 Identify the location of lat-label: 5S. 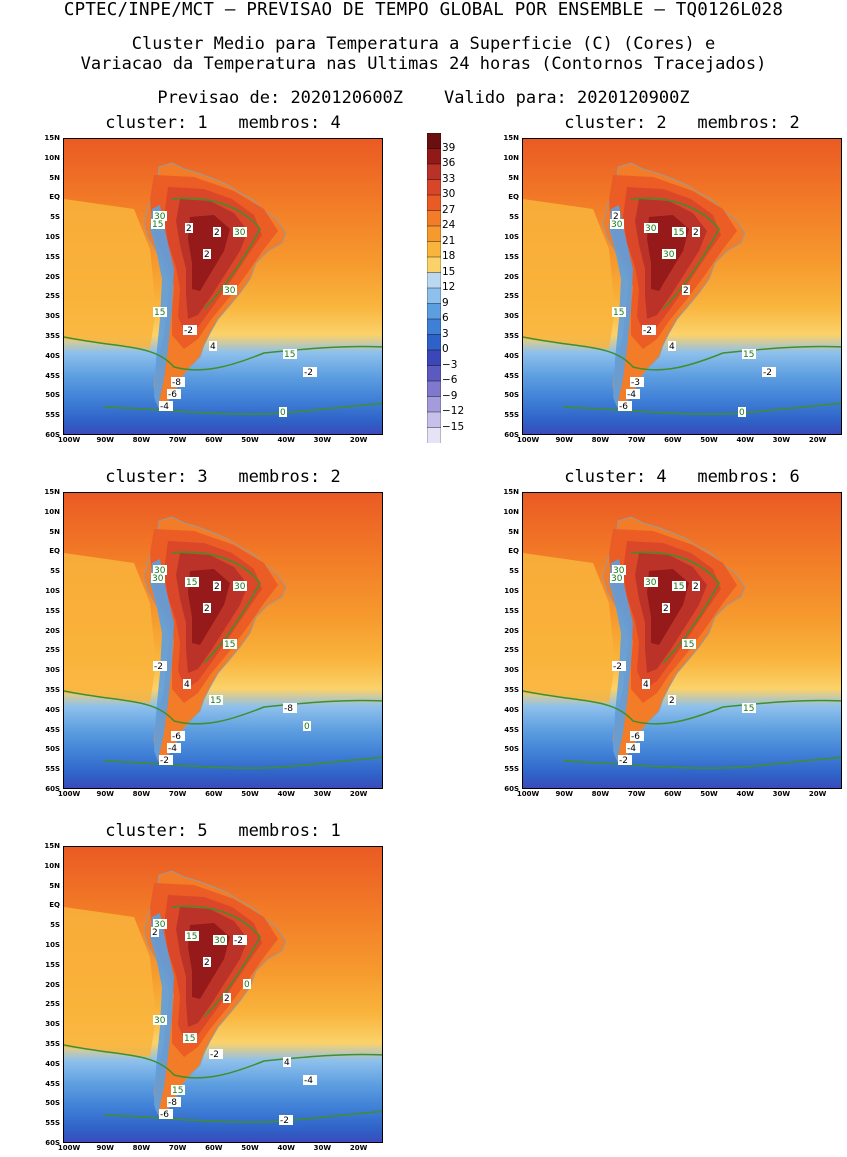
(55, 925).